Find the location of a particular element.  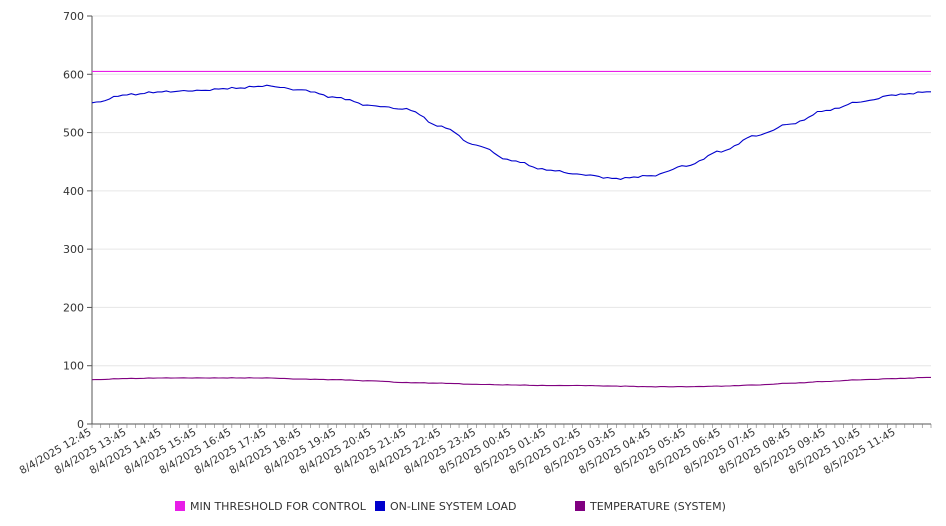

y-tick-label: 200 is located at coordinates (73, 307).